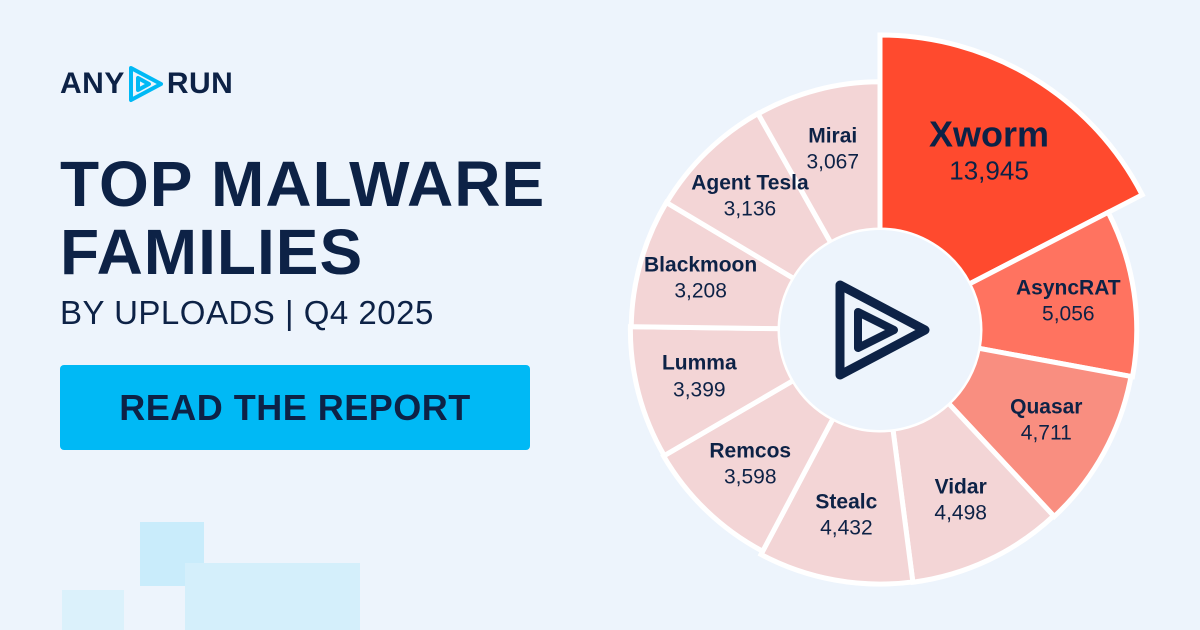  Describe the element at coordinates (750, 451) in the screenshot. I see `category-label: Remcos` at that location.